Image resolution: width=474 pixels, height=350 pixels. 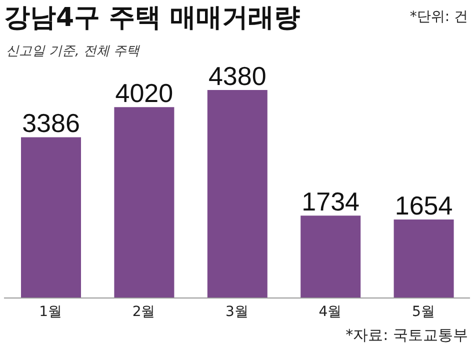 What do you see at coordinates (237, 76) in the screenshot?
I see `data-label: 4380` at bounding box center [237, 76].